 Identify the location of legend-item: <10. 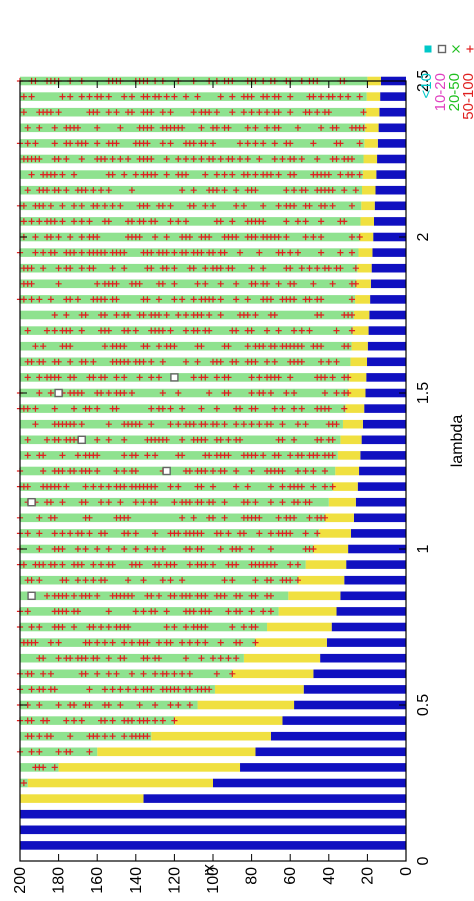
(426, 71).